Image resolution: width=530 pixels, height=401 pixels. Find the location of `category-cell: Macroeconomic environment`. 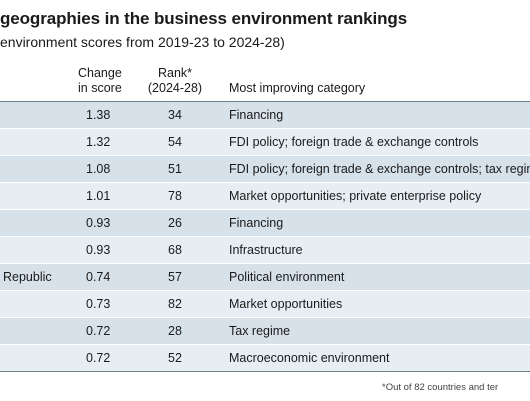

category-cell: Macroeconomic environment is located at coordinates (309, 358).